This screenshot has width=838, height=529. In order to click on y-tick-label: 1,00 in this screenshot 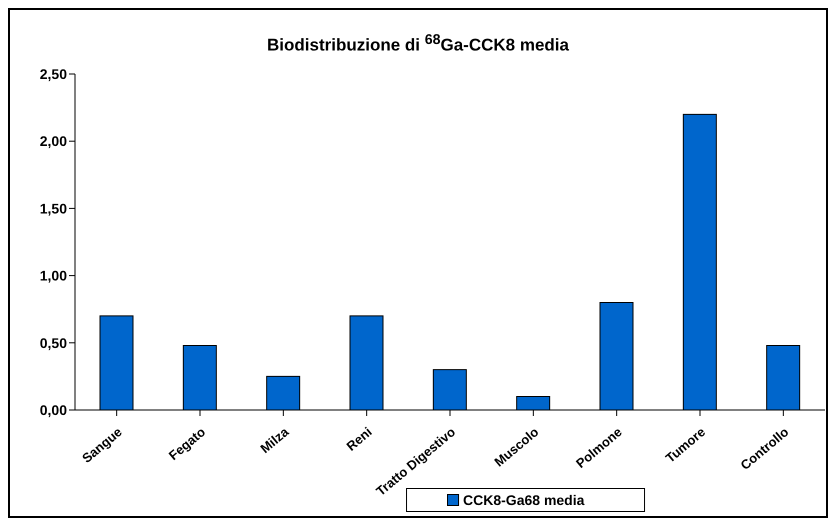, I will do `click(54, 276)`.